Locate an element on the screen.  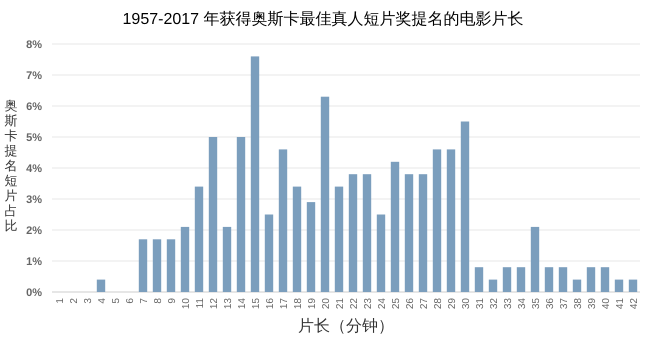
x-tick-label: 18 is located at coordinates (298, 304).